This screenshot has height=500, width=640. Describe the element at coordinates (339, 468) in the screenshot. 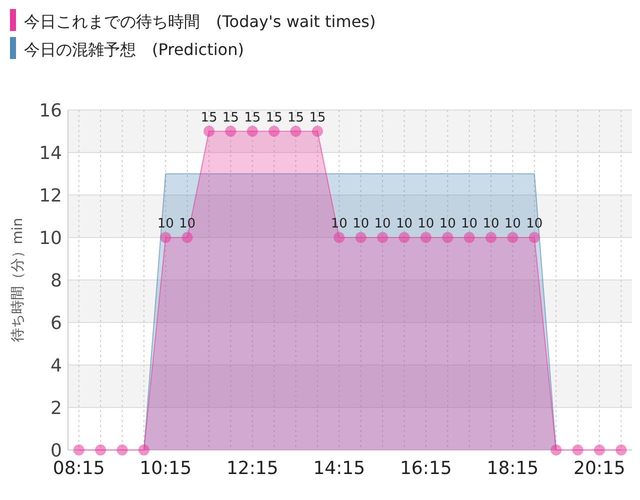

I see `x-tick-label: 14:15` at that location.